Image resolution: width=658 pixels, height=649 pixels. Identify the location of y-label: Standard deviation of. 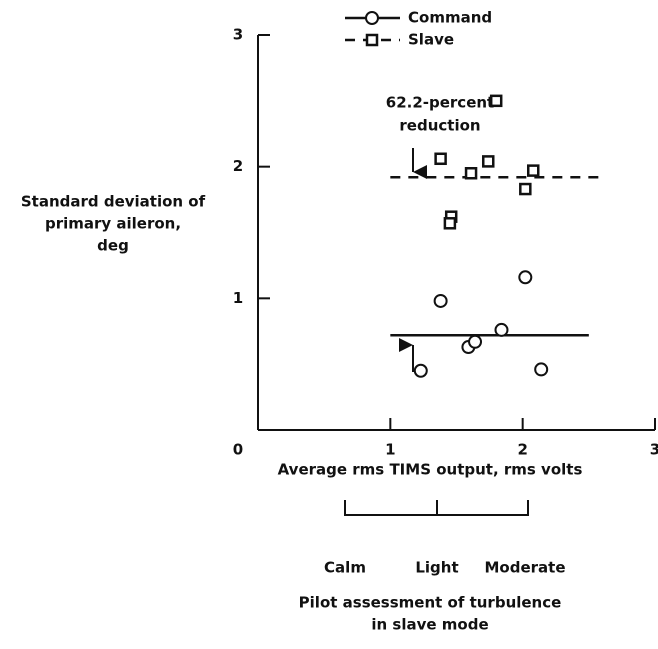
(113, 202).